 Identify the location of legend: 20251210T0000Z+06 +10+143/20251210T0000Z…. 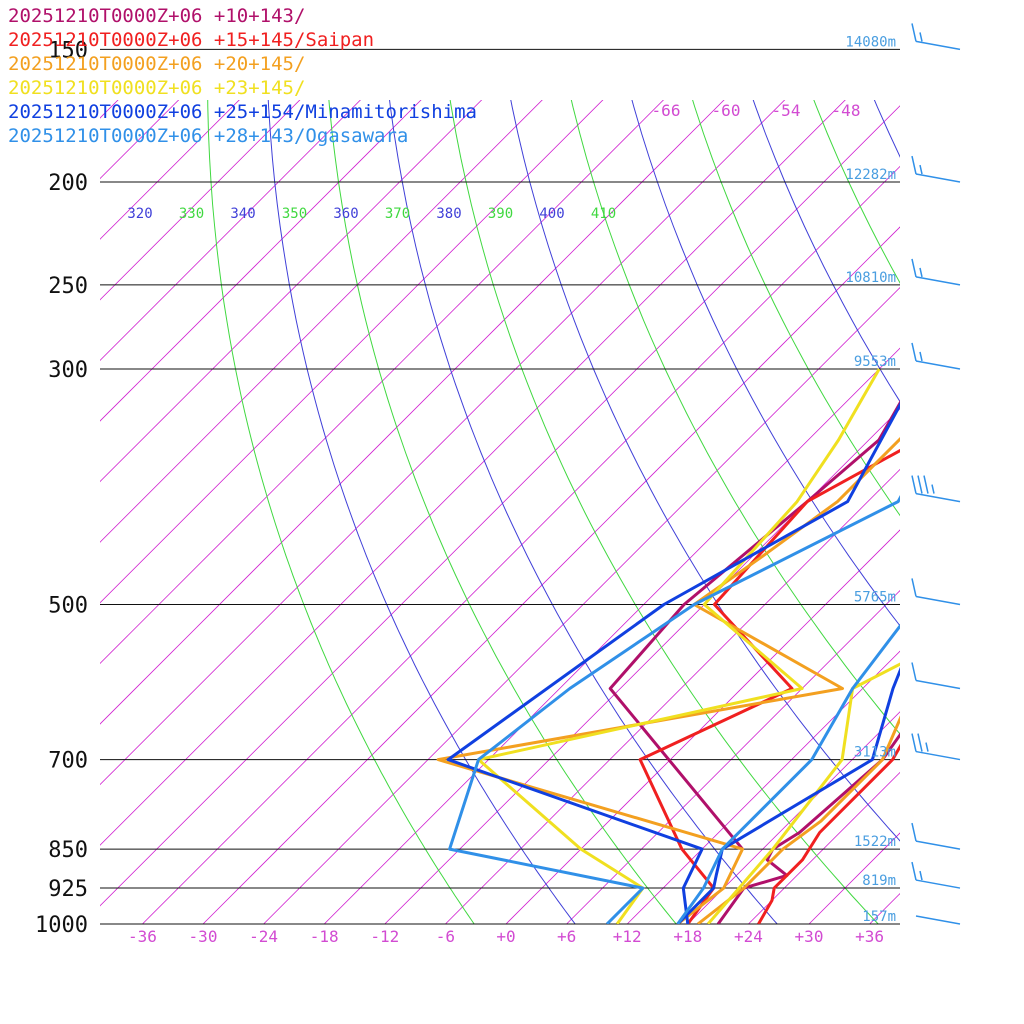
(242, 76).